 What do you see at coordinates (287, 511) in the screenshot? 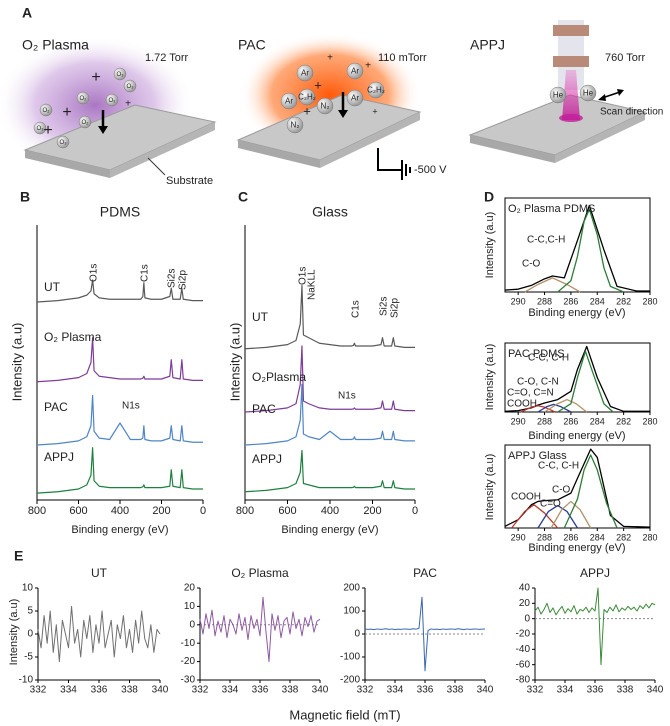
I see `x-tick-label: 600` at bounding box center [287, 511].